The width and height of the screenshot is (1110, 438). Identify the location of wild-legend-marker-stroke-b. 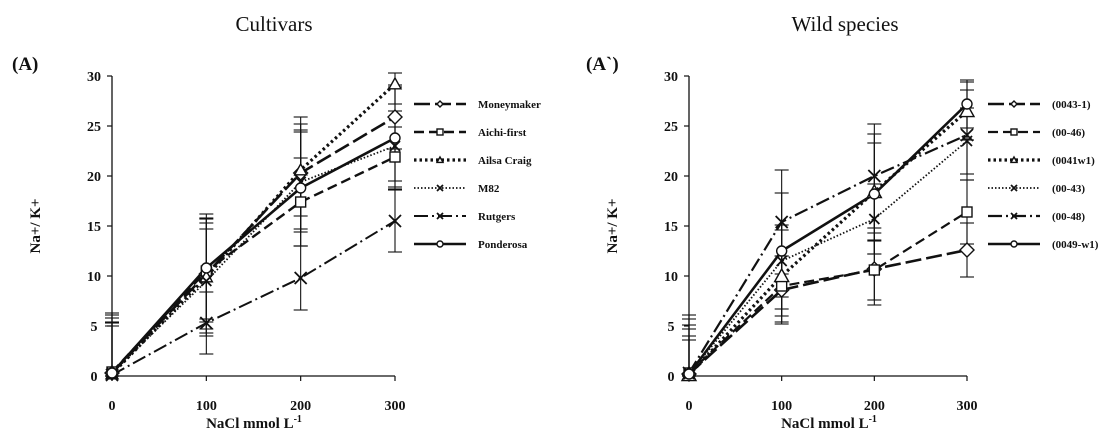
(1014, 188).